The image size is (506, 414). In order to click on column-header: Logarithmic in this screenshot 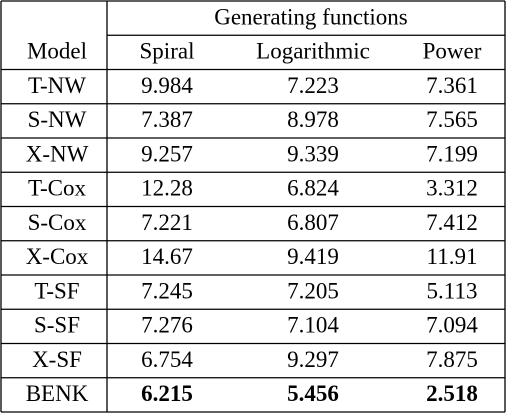, I will do `click(313, 51)`.